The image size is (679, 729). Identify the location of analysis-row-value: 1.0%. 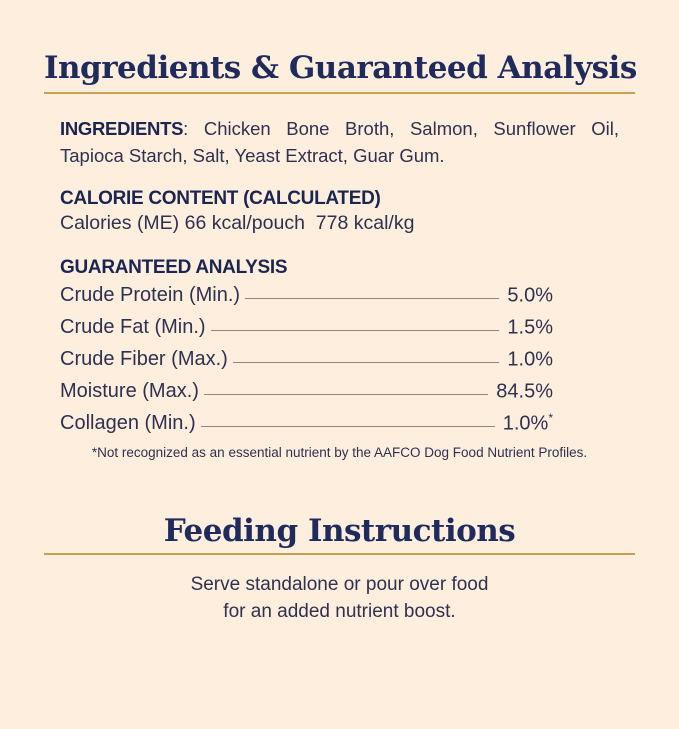
(530, 359).